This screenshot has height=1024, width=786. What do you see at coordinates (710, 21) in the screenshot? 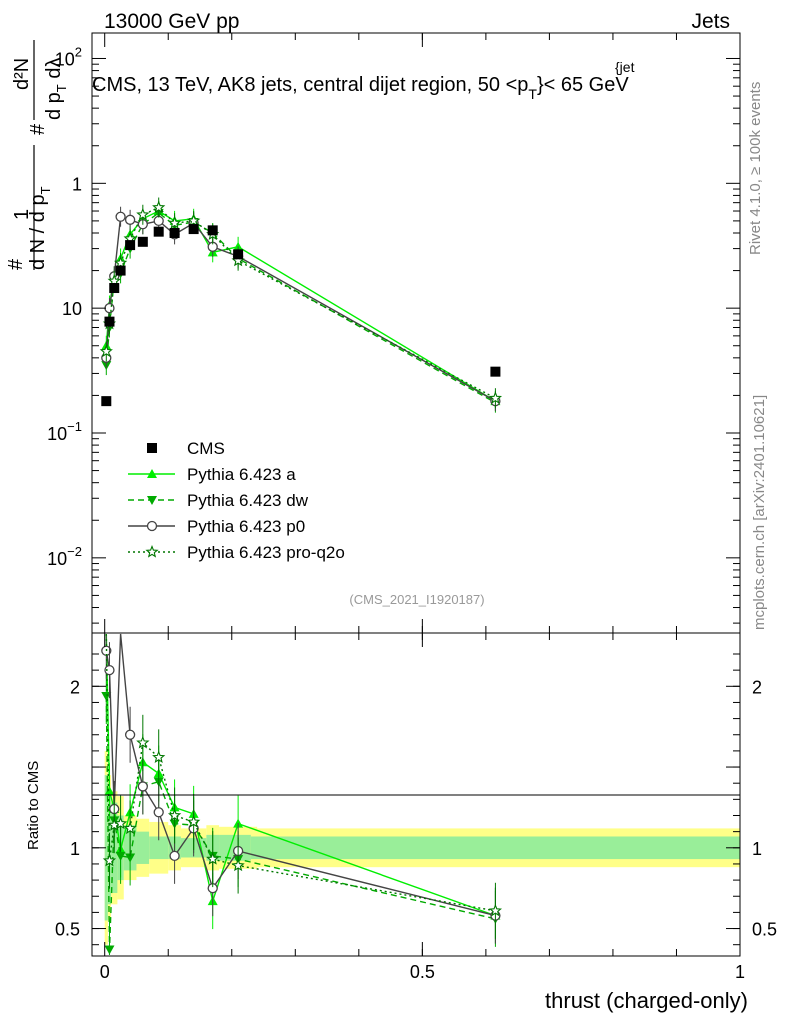
I see `jets-label: Jets` at bounding box center [710, 21].